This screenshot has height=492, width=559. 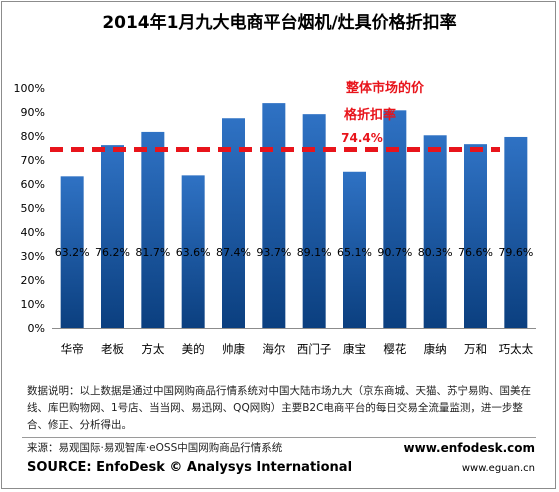 What do you see at coordinates (29, 88) in the screenshot?
I see `y-tick-label: 100%` at bounding box center [29, 88].